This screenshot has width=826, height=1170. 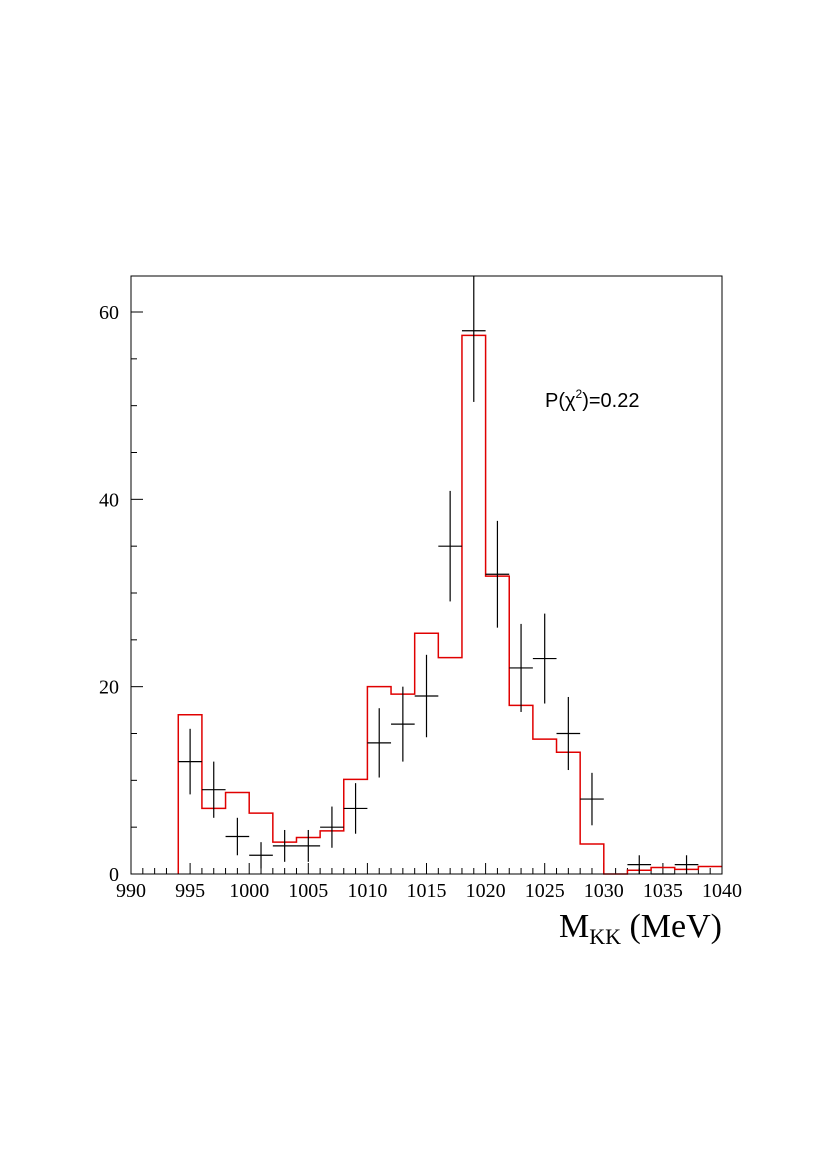 What do you see at coordinates (109, 313) in the screenshot?
I see `y-tick-label: 60` at bounding box center [109, 313].